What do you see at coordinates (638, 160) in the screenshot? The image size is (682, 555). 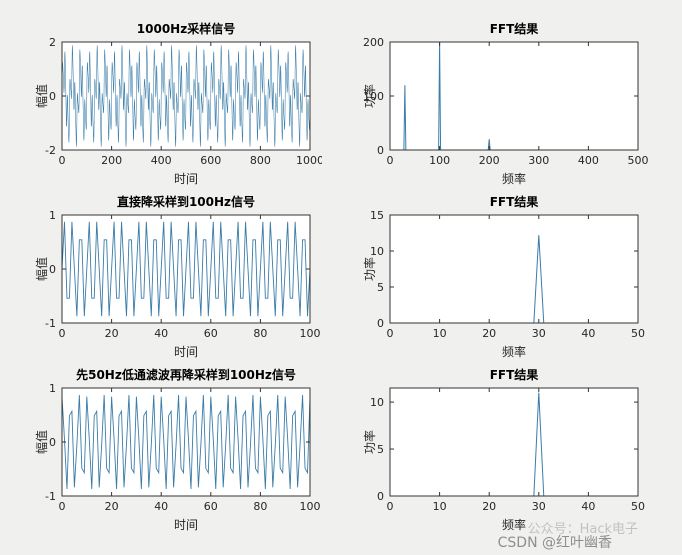 I see `svg-text: 500` at bounding box center [638, 160].